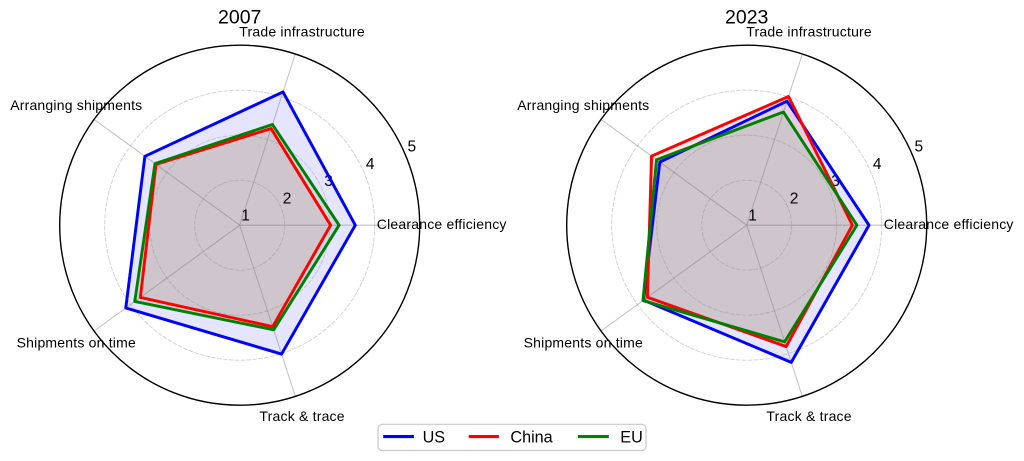  Describe the element at coordinates (531, 438) in the screenshot. I see `svg-text: China` at that location.